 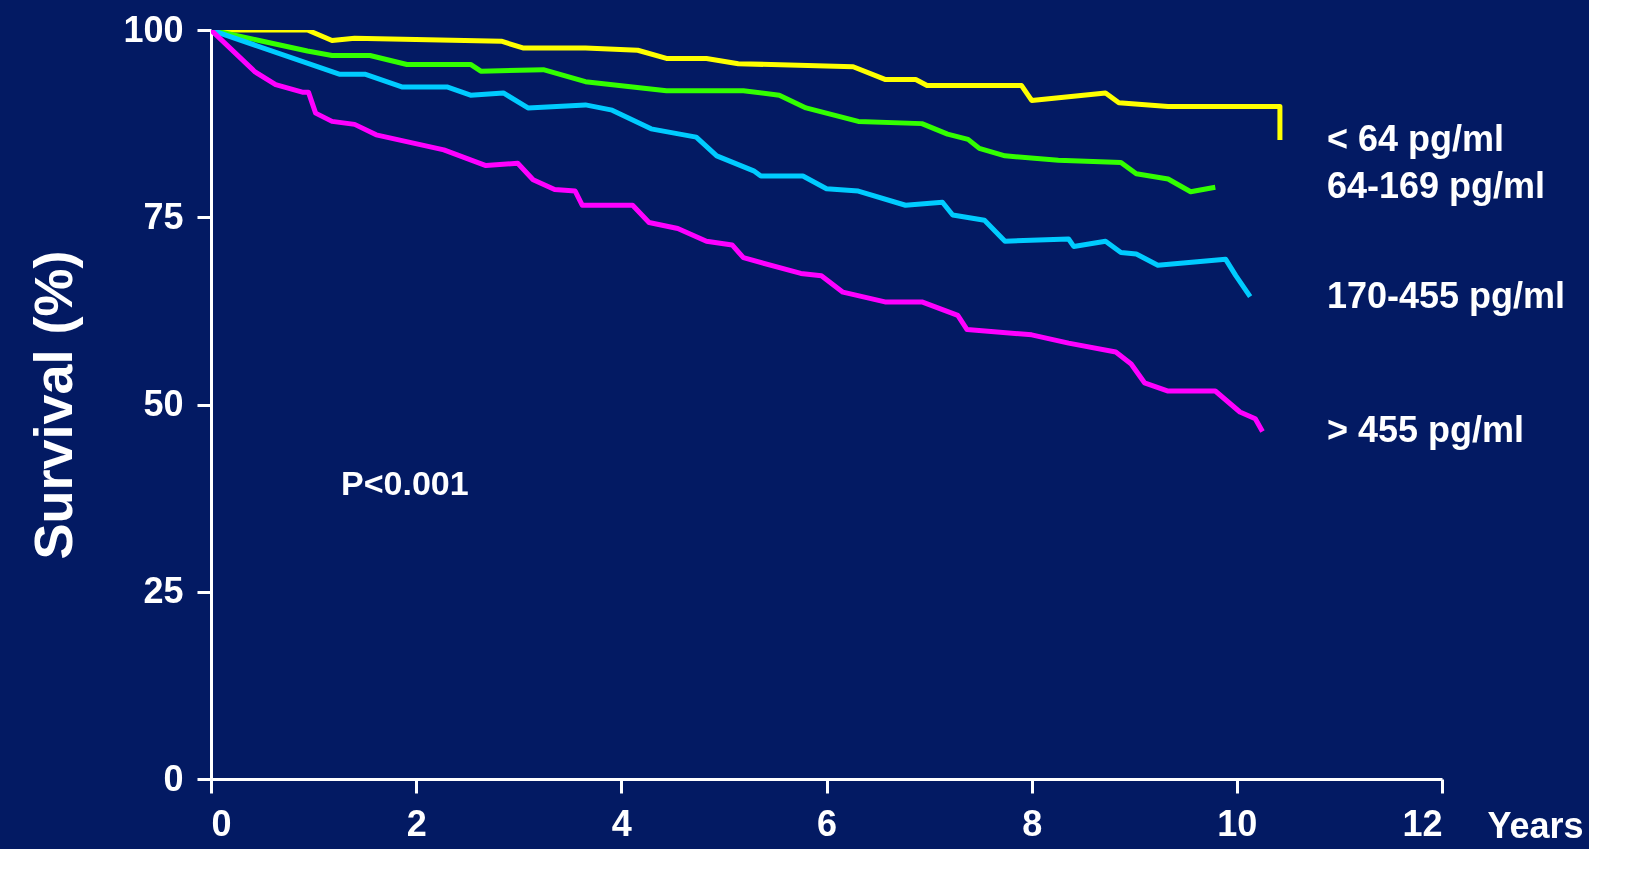 I want to click on x-tick-label: 0, so click(x=221, y=823).